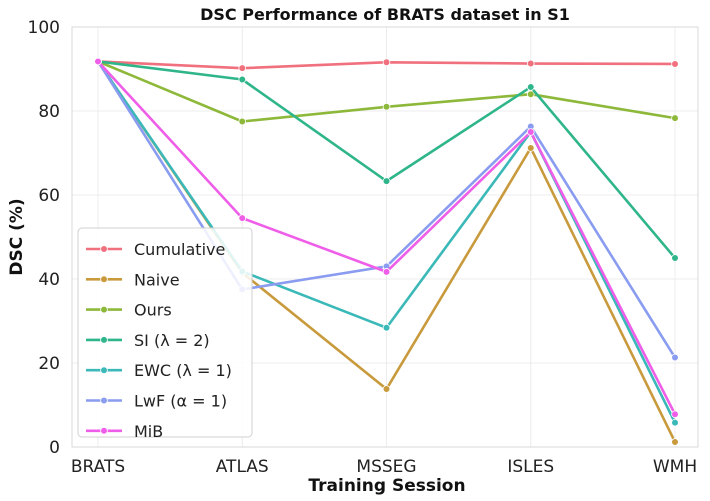  Describe the element at coordinates (386, 467) in the screenshot. I see `x-tick-label: MSSEG` at that location.